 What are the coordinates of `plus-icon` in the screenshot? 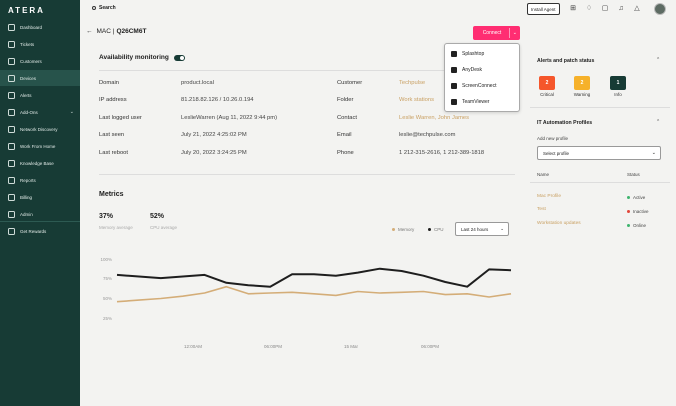 It's located at (11, 112).